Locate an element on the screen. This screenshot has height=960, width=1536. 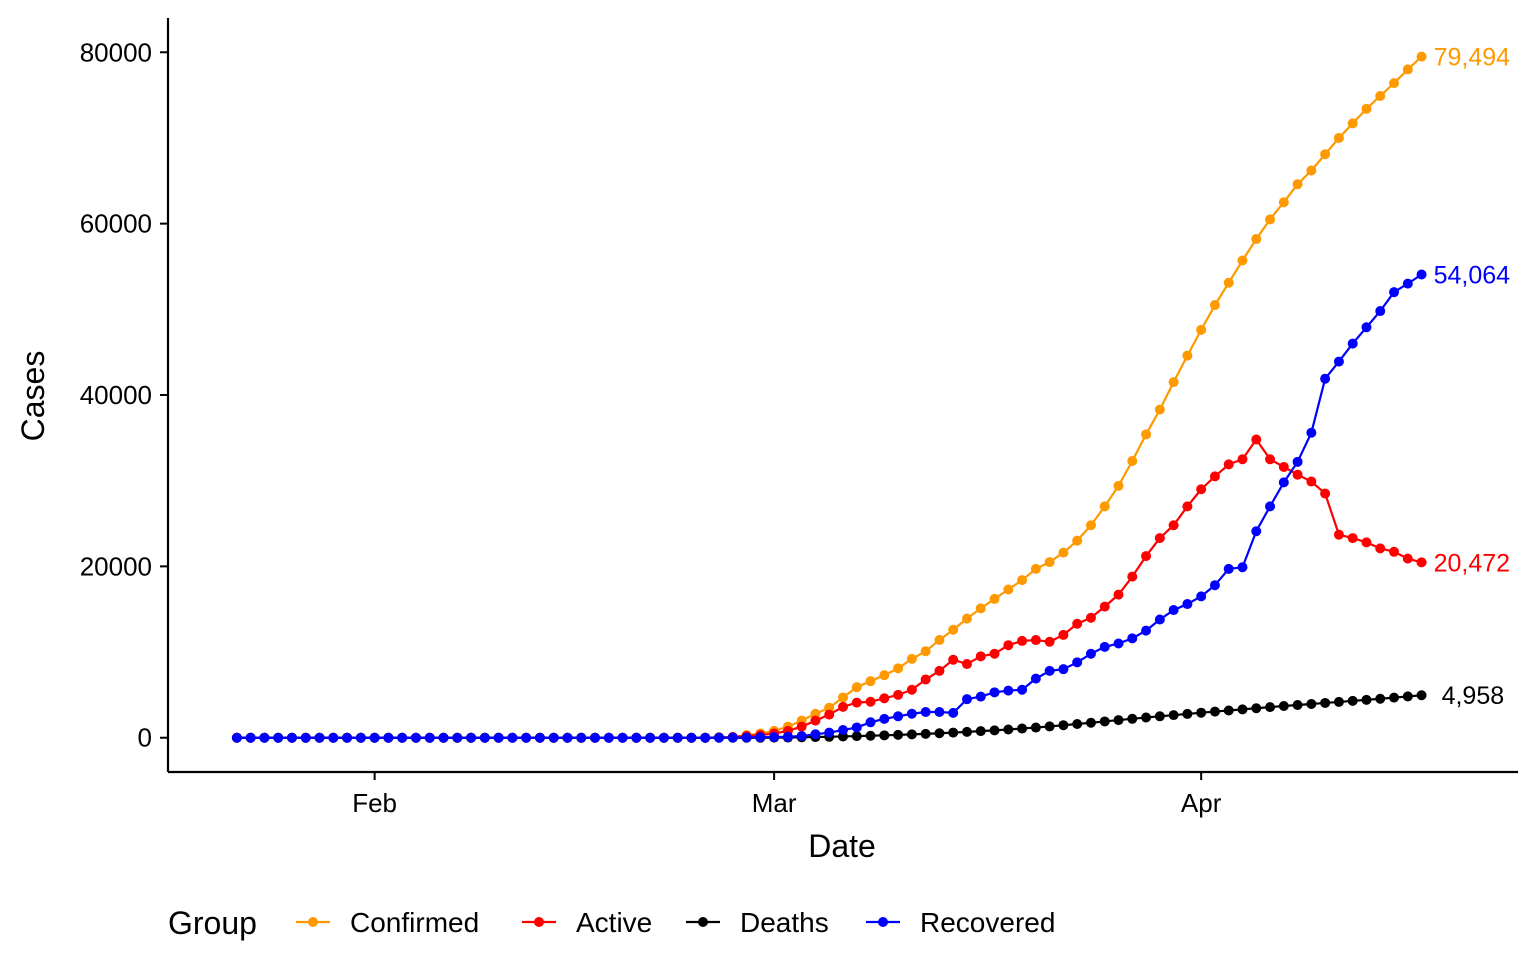
end-labels: 79,494 20,472 4,958 54,064 is located at coordinates (1472, 377).